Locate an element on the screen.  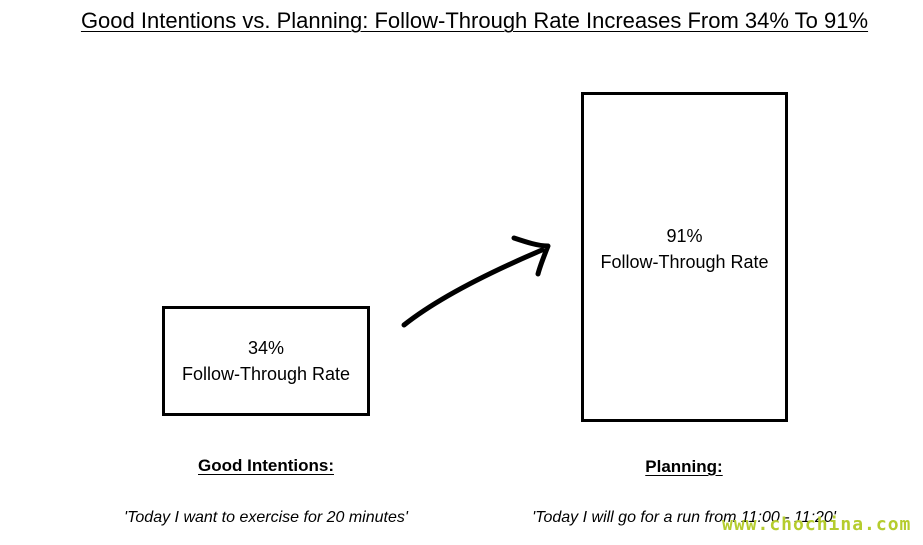
bar-good-intentions: 34% Follow-Through Rate is located at coordinates (266, 361).